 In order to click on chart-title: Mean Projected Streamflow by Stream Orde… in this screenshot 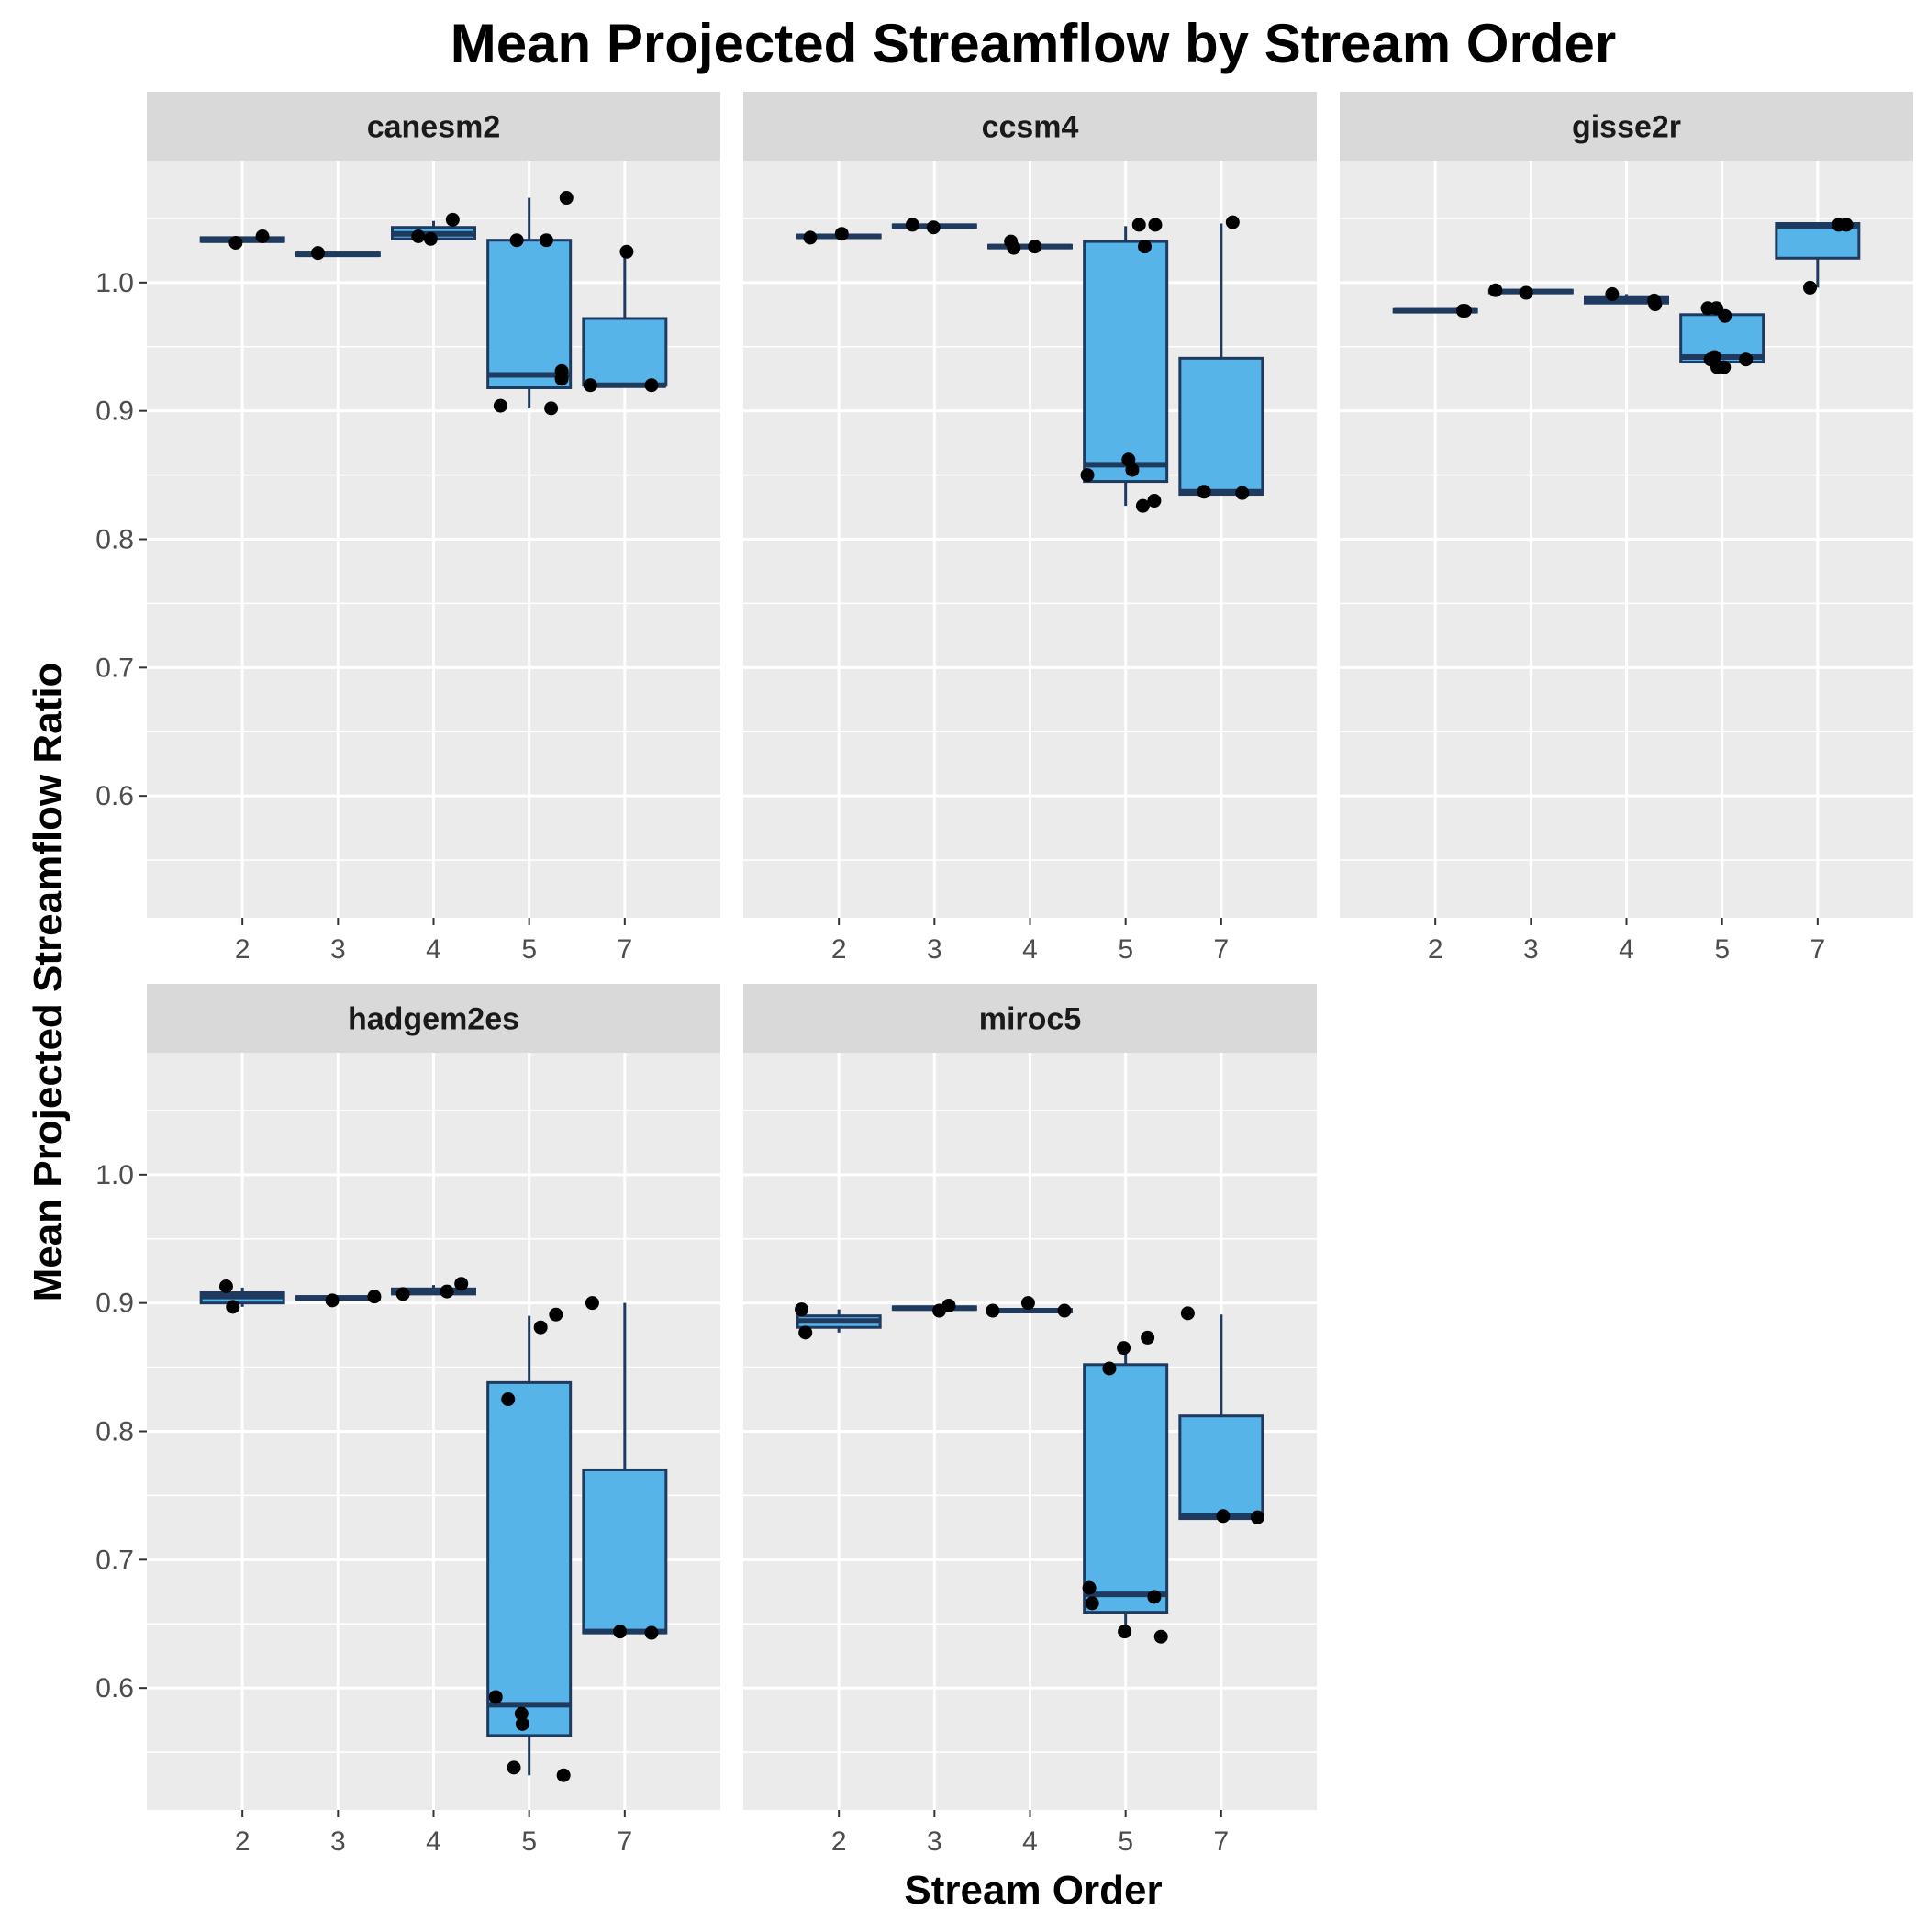, I will do `click(1033, 43)`.